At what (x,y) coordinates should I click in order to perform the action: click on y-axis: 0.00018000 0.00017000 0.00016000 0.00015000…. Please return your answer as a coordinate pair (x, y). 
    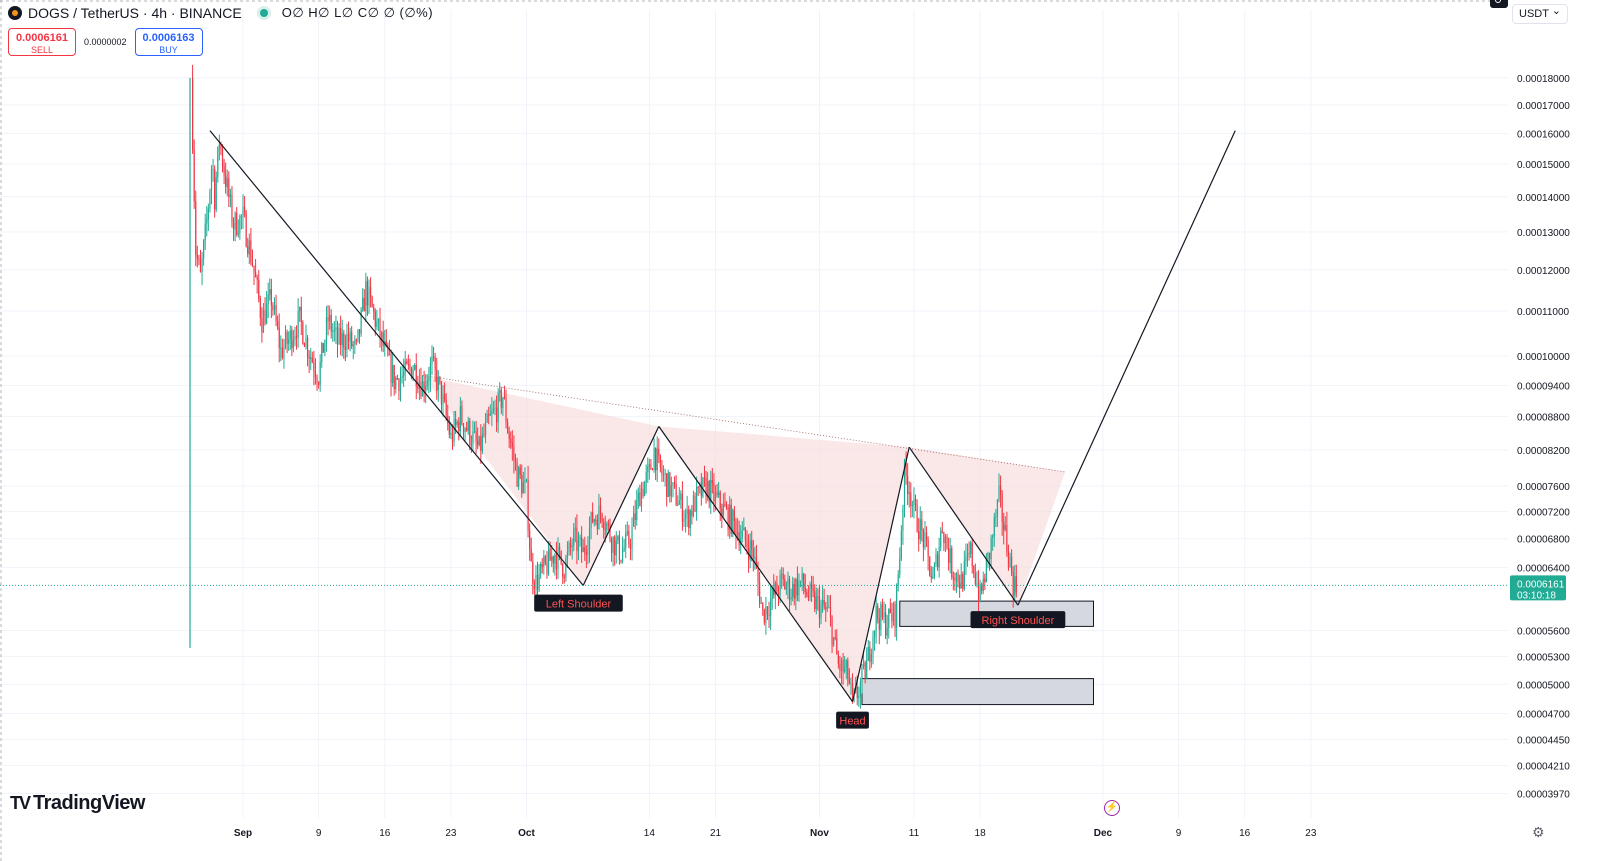
    Looking at the image, I should click on (1553, 430).